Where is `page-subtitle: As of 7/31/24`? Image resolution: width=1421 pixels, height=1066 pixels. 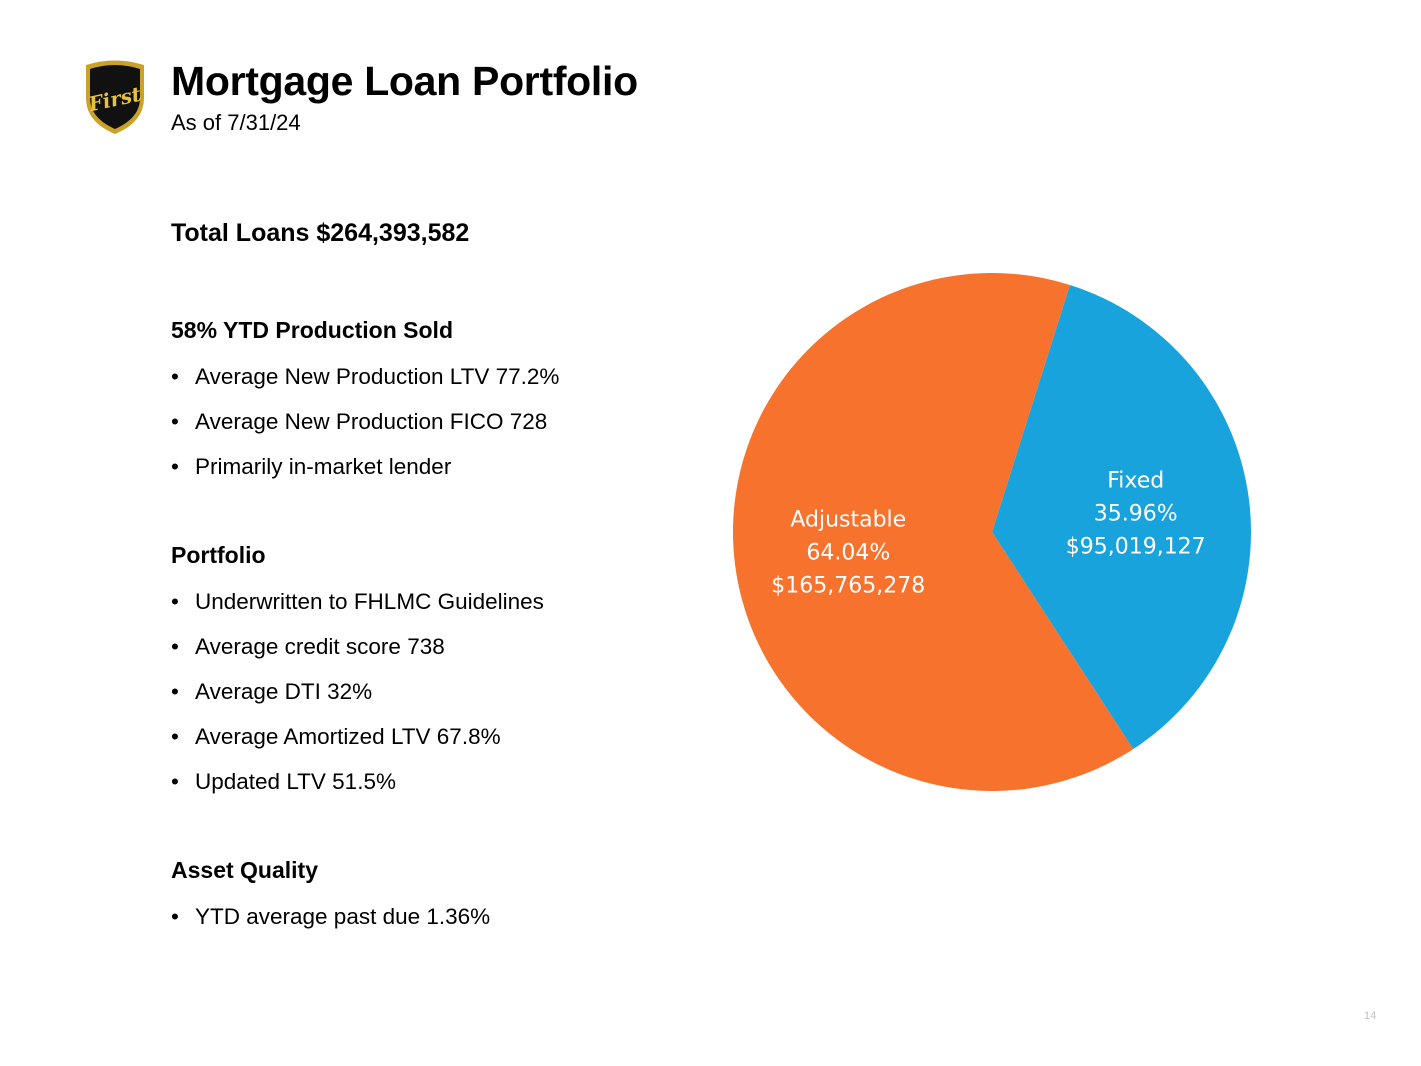
page-subtitle: As of 7/31/24 is located at coordinates (236, 122).